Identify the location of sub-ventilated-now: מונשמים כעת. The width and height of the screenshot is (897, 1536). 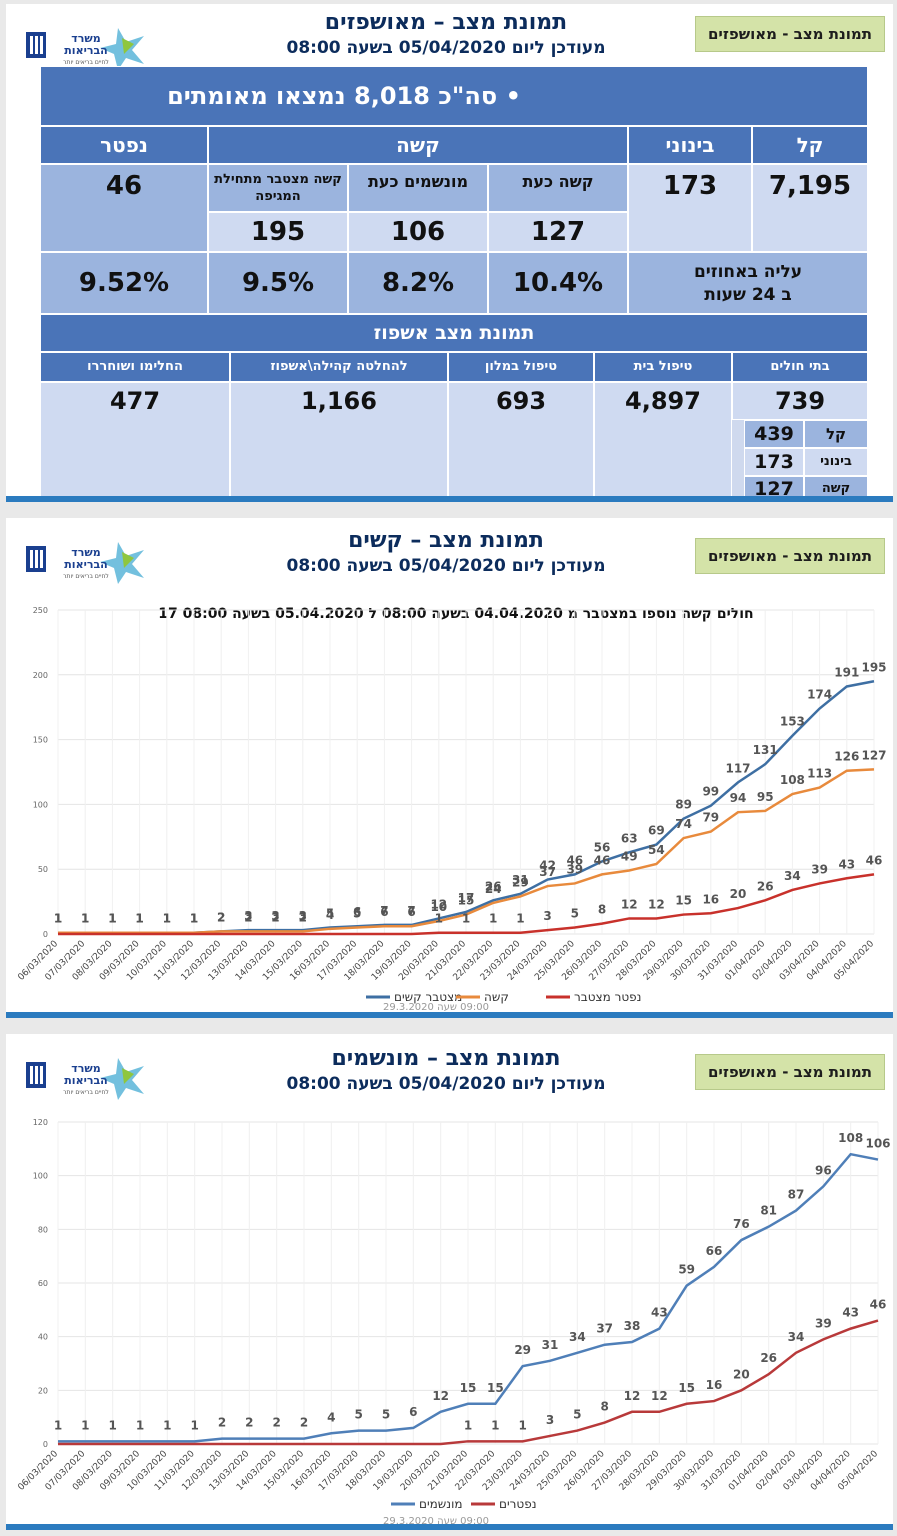
(418, 188).